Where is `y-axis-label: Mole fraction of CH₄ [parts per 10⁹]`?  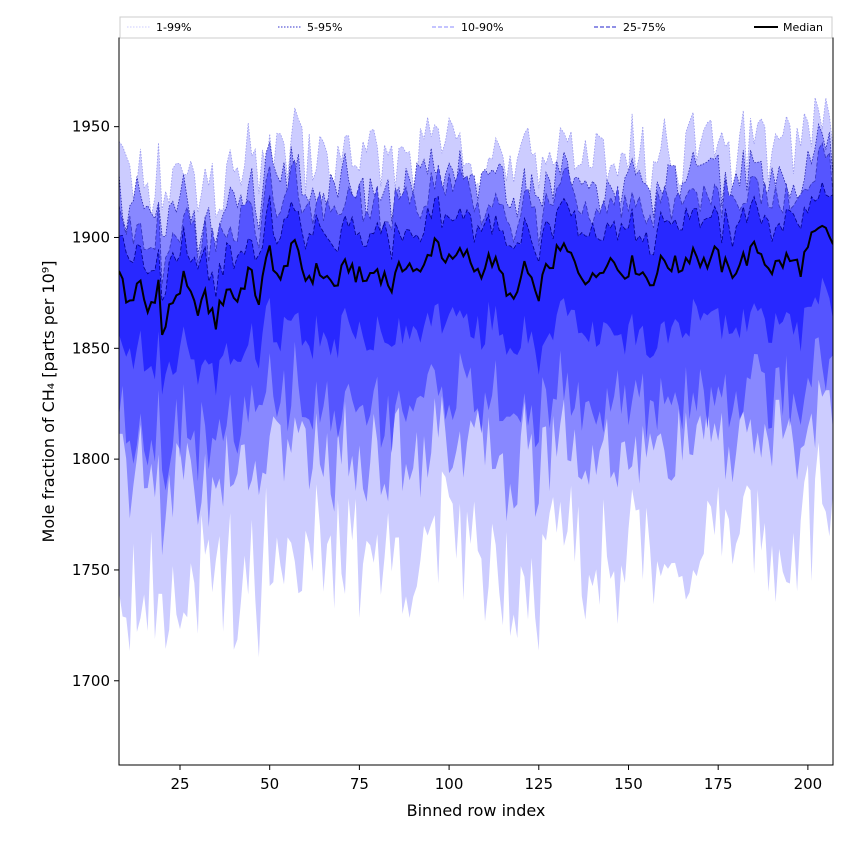
y-axis-label: Mole fraction of CH₄ [parts per 10⁹] is located at coordinates (48, 402).